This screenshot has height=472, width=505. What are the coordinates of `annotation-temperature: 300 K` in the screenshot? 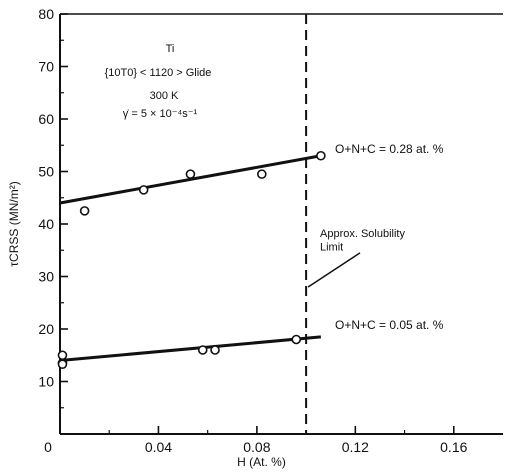 It's located at (164, 96).